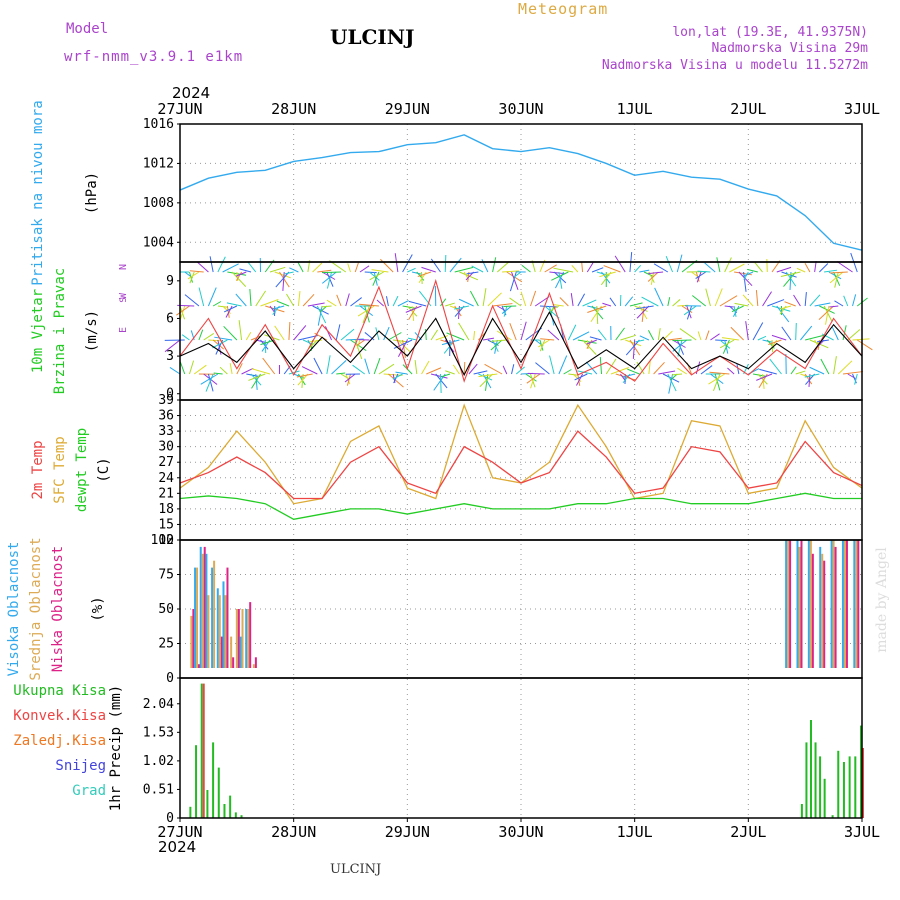  Describe the element at coordinates (38, 192) in the screenshot. I see `pressure-title: Pritisak na nivou mora` at that location.